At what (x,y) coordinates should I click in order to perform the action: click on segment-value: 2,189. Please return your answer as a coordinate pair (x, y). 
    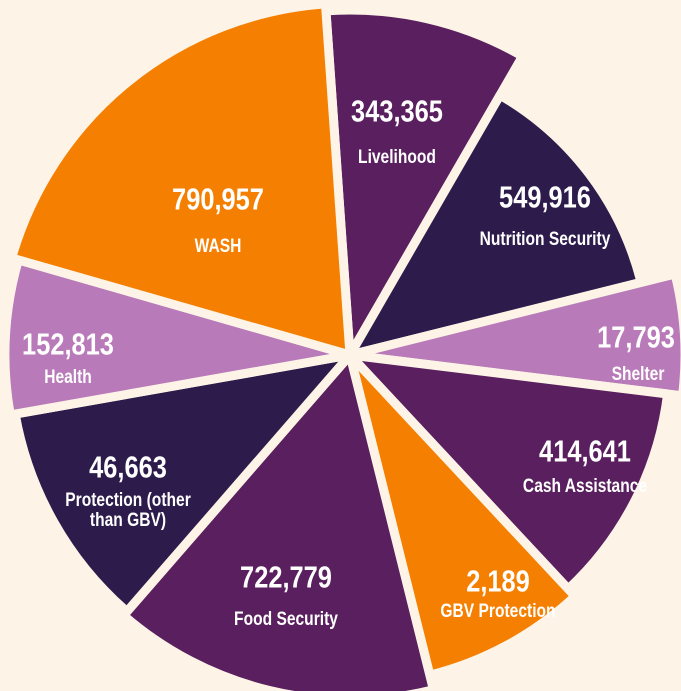
    Looking at the image, I should click on (498, 581).